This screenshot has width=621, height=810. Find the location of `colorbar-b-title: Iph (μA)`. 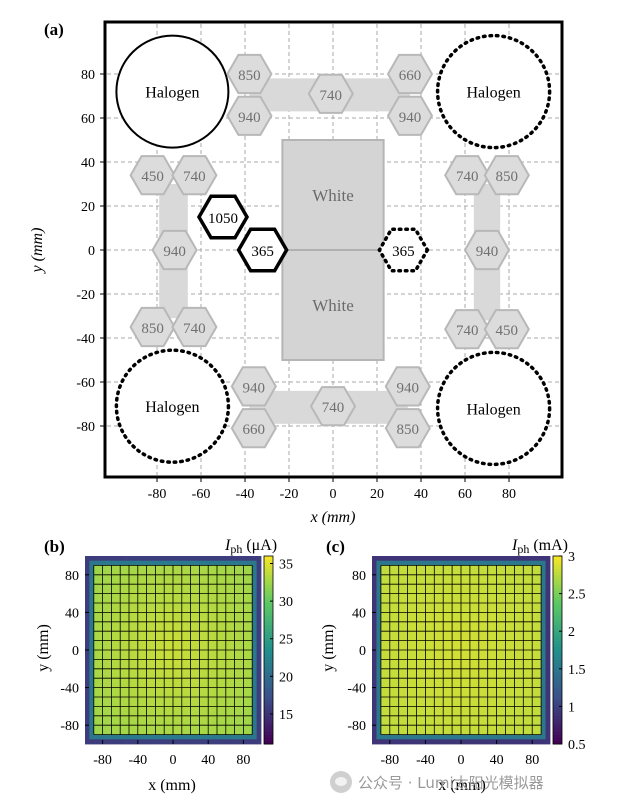

colorbar-b-title: Iph (μA) is located at coordinates (250, 546).